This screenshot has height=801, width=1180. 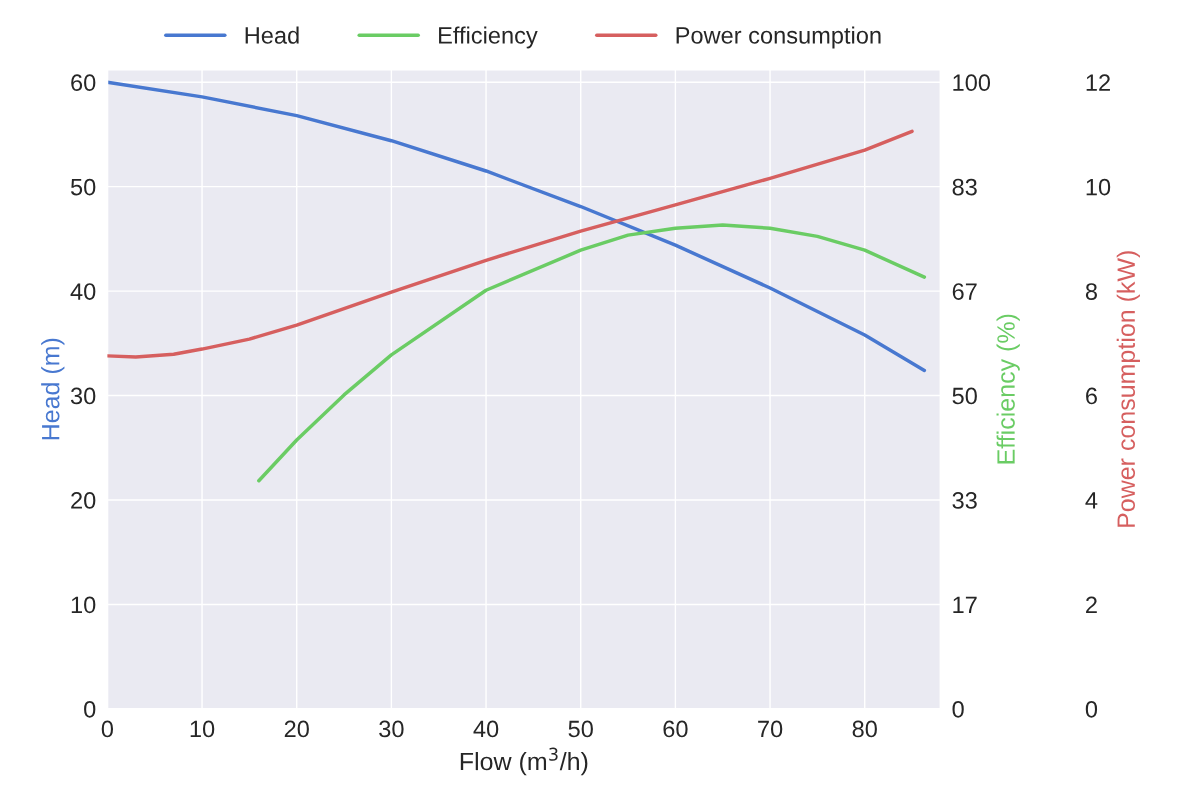 I want to click on x-tick-label: 80, so click(x=864, y=729).